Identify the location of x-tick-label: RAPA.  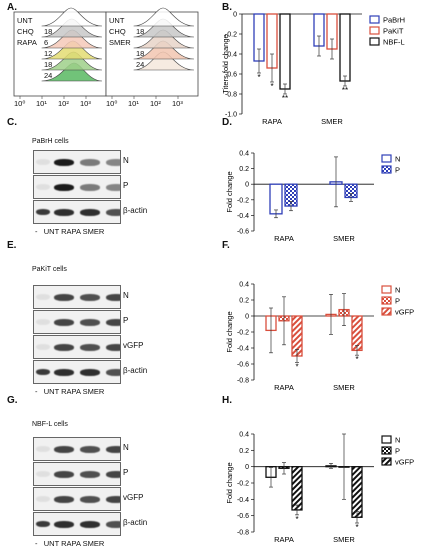
(272, 121).